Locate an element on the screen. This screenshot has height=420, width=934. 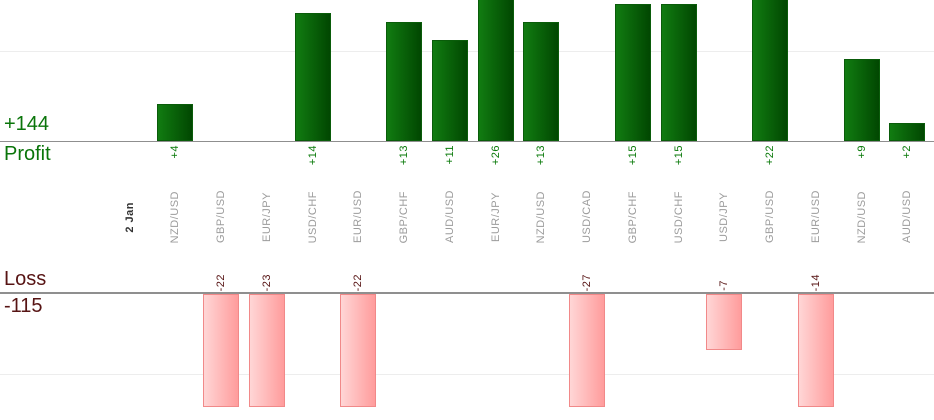
bar-value-label: -23 is located at coordinates (267, 282).